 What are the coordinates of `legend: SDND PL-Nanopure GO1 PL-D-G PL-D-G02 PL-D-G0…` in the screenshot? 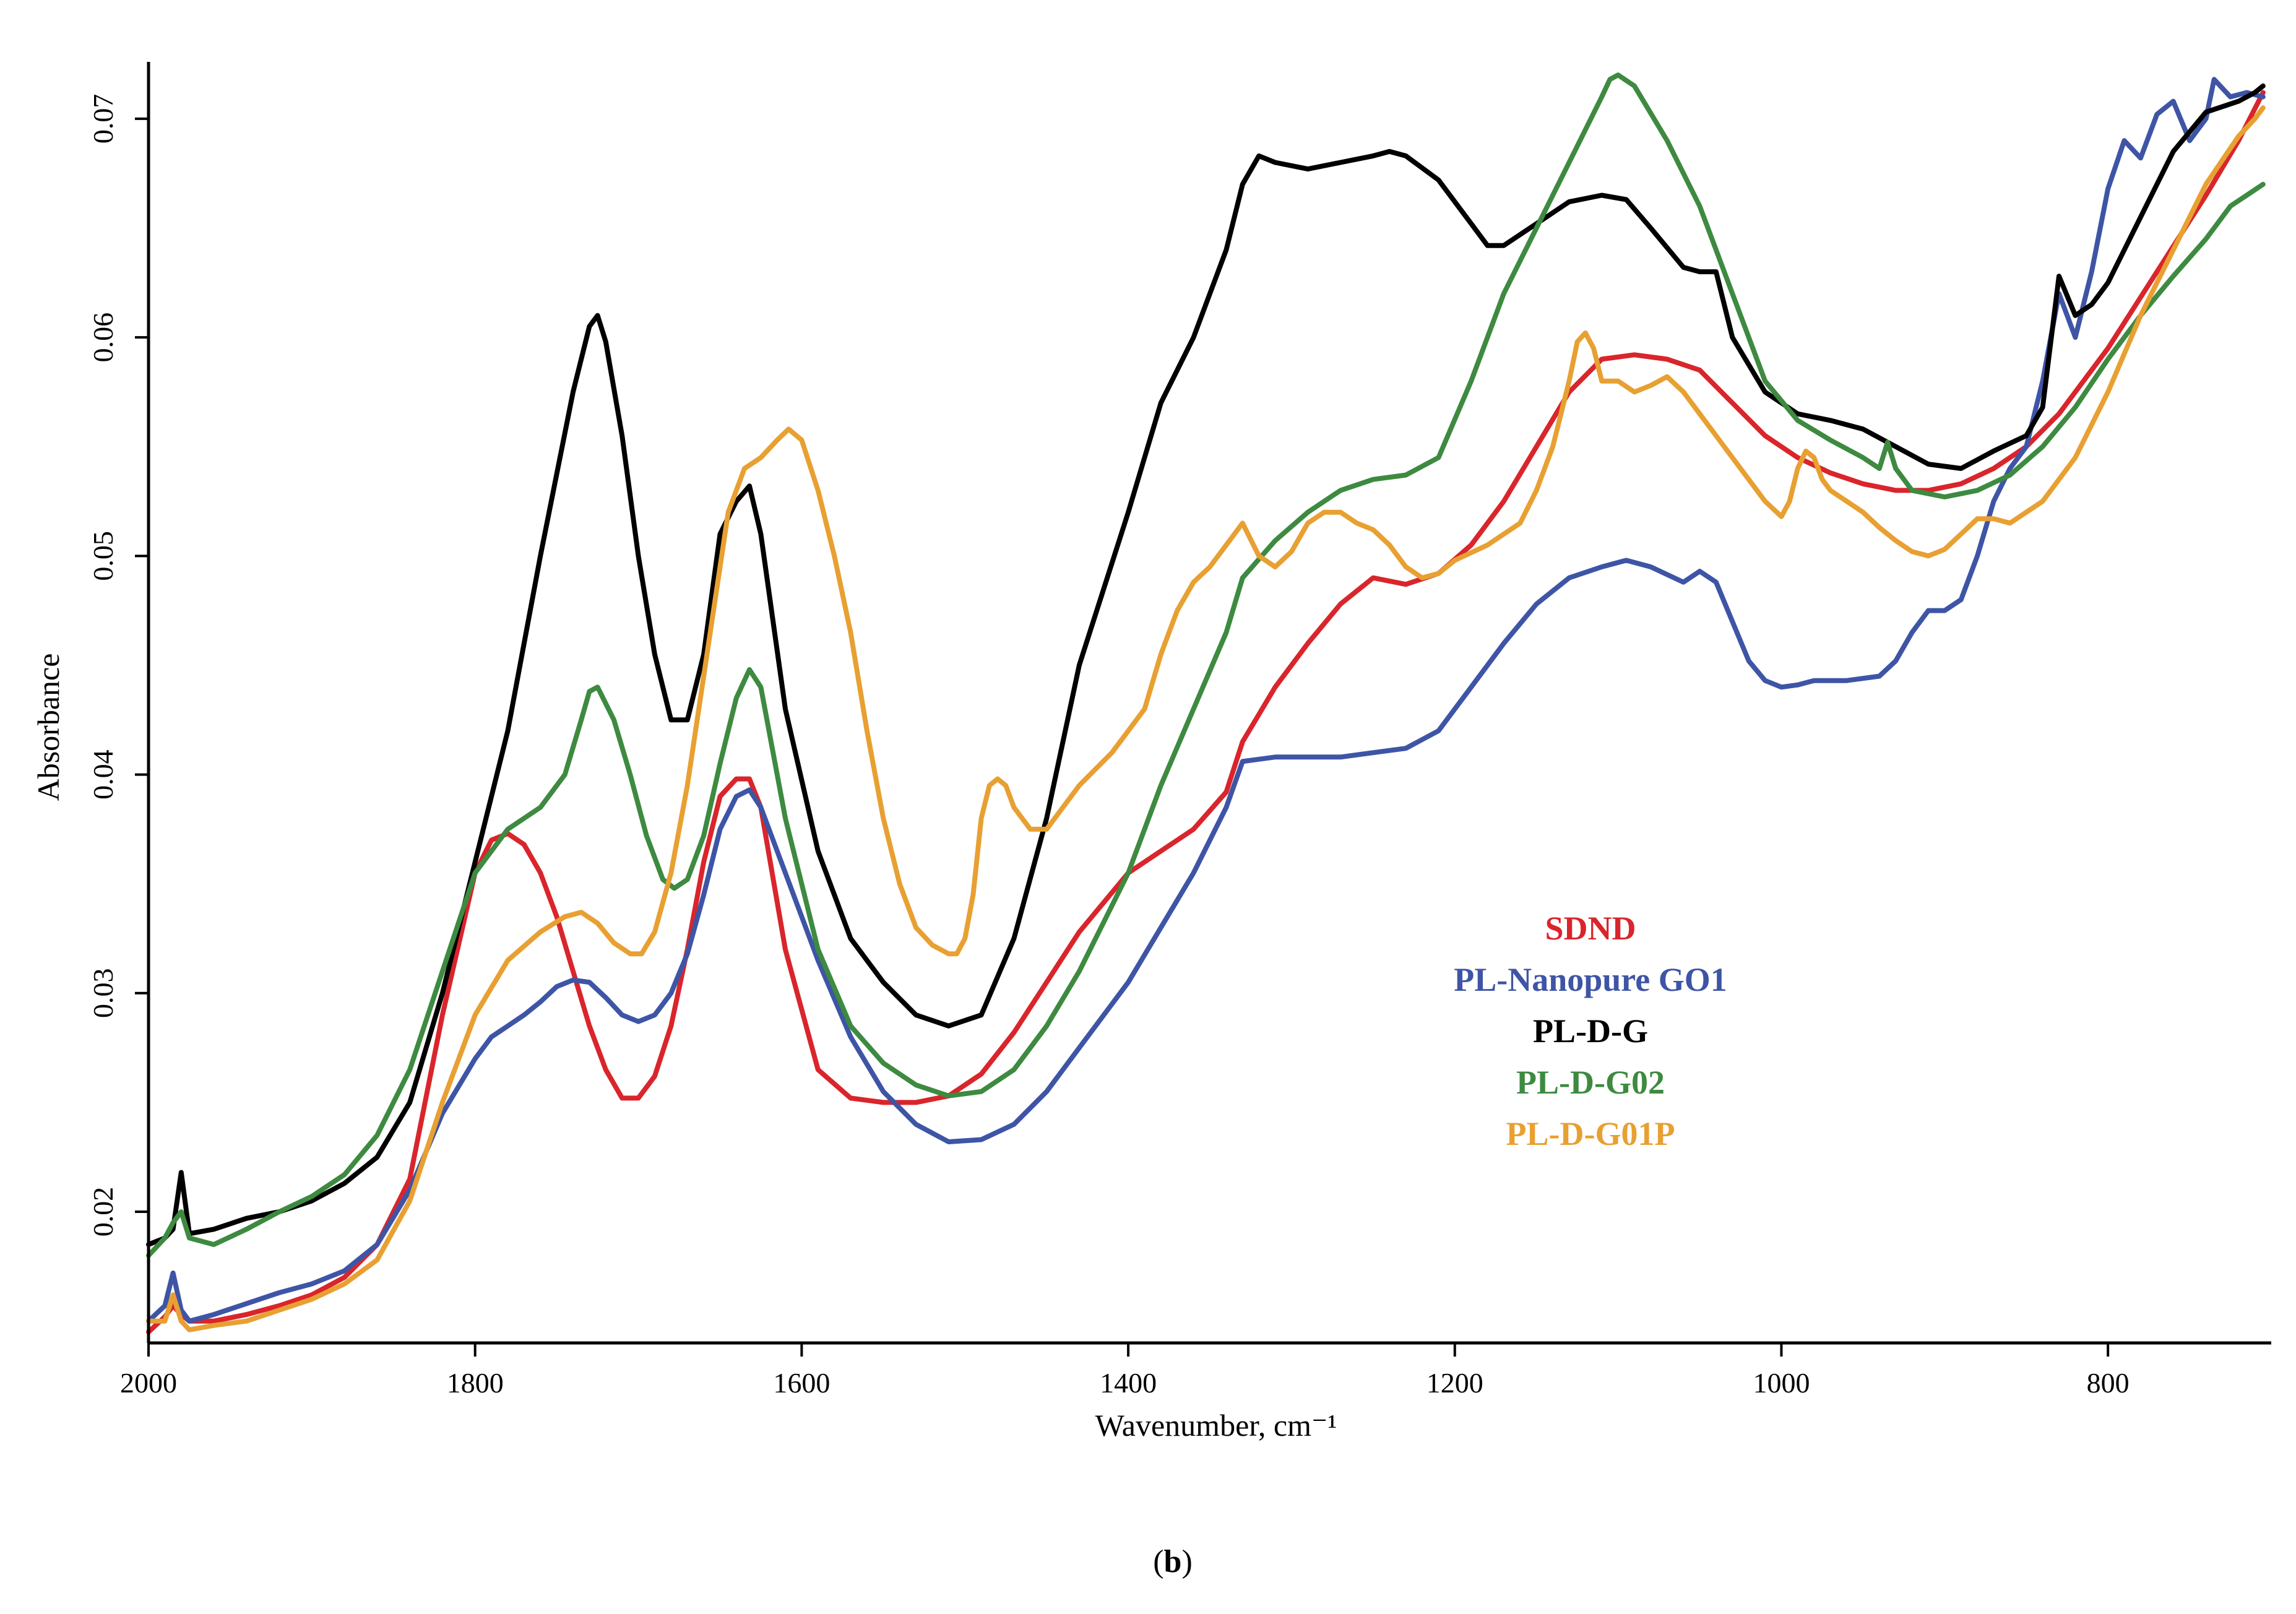 It's located at (1590, 1031).